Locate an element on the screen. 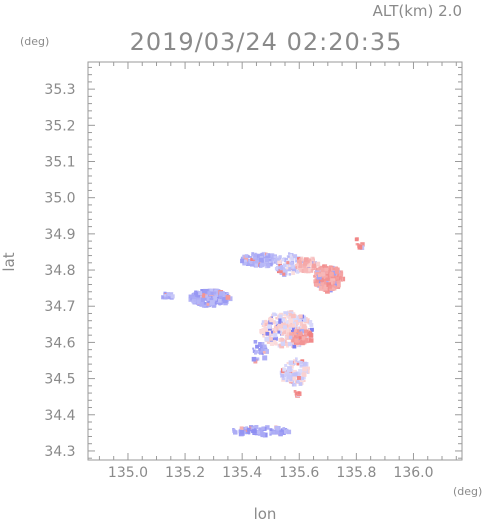 The image size is (491, 521). x-unit-label: (deg) is located at coordinates (467, 491).